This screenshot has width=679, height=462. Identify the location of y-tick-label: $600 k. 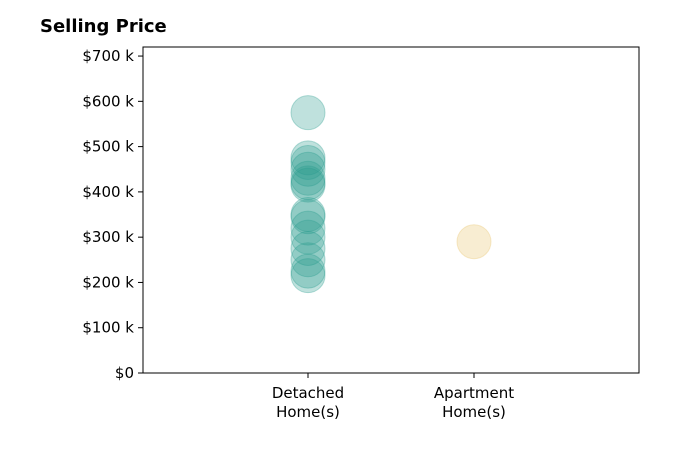
(108, 101).